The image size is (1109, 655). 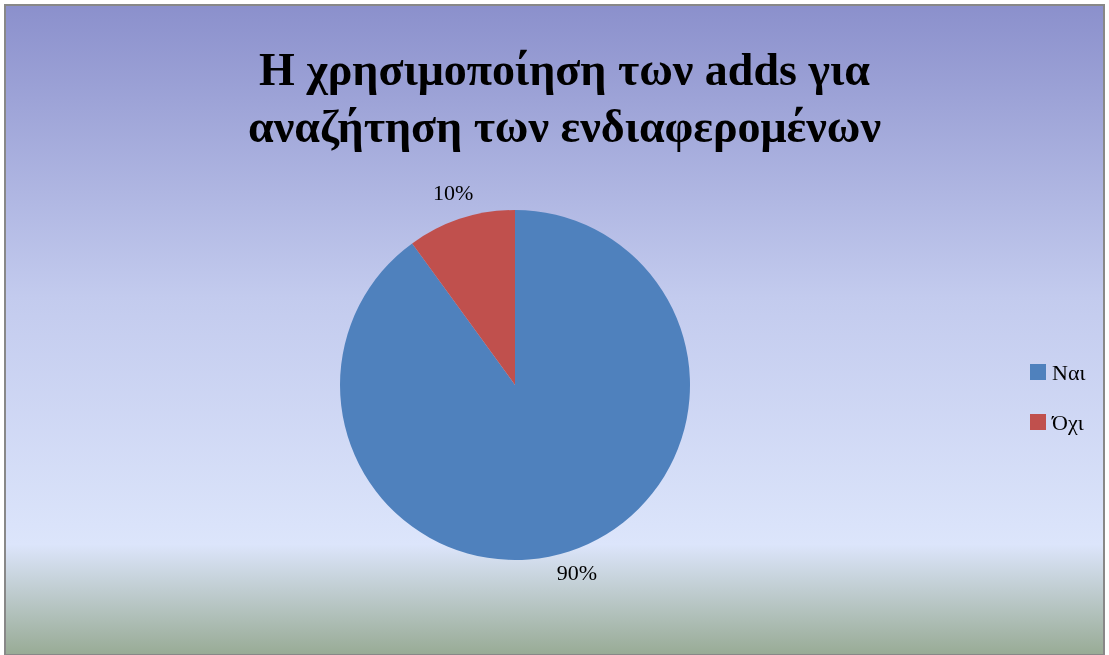 I want to click on legend-label: Όχι, so click(x=1067, y=422).